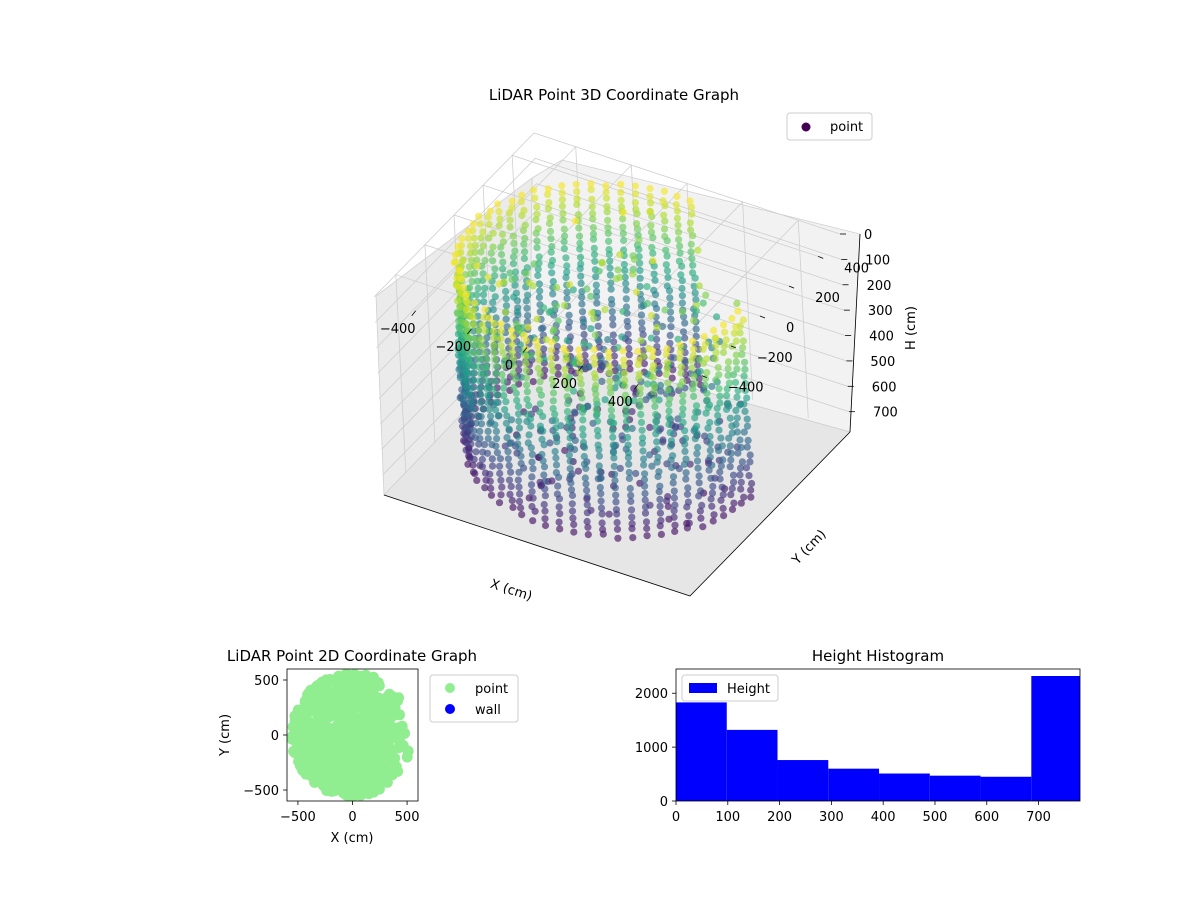  Describe the element at coordinates (803, 780) in the screenshot. I see `histogram-bar` at that location.